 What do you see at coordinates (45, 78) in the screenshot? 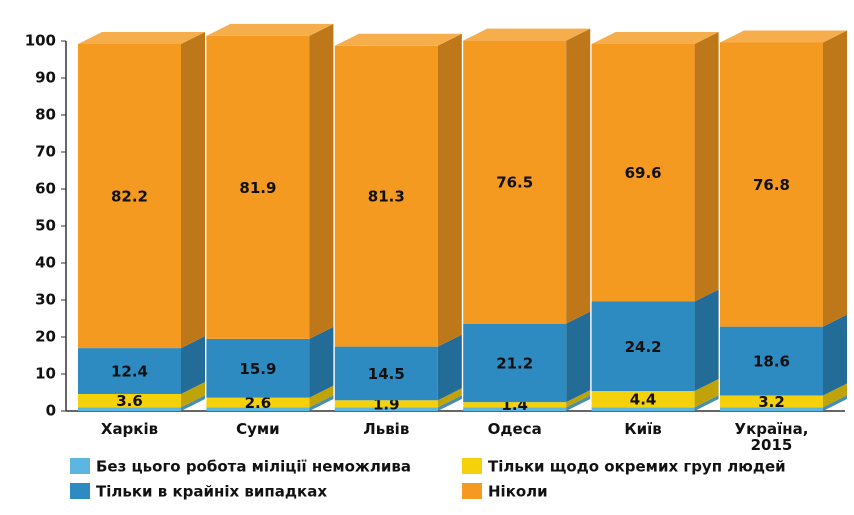
I see `y-tick-label: 90` at bounding box center [45, 78].